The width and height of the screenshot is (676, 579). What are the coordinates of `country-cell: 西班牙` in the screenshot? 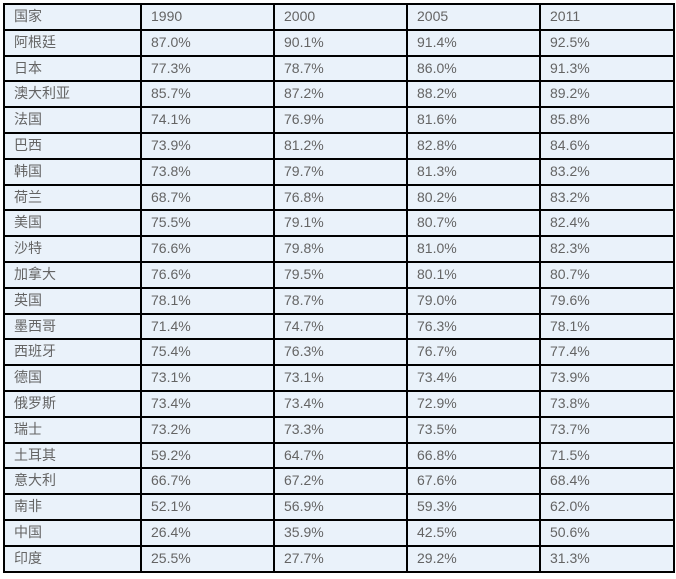 It's located at (72, 352).